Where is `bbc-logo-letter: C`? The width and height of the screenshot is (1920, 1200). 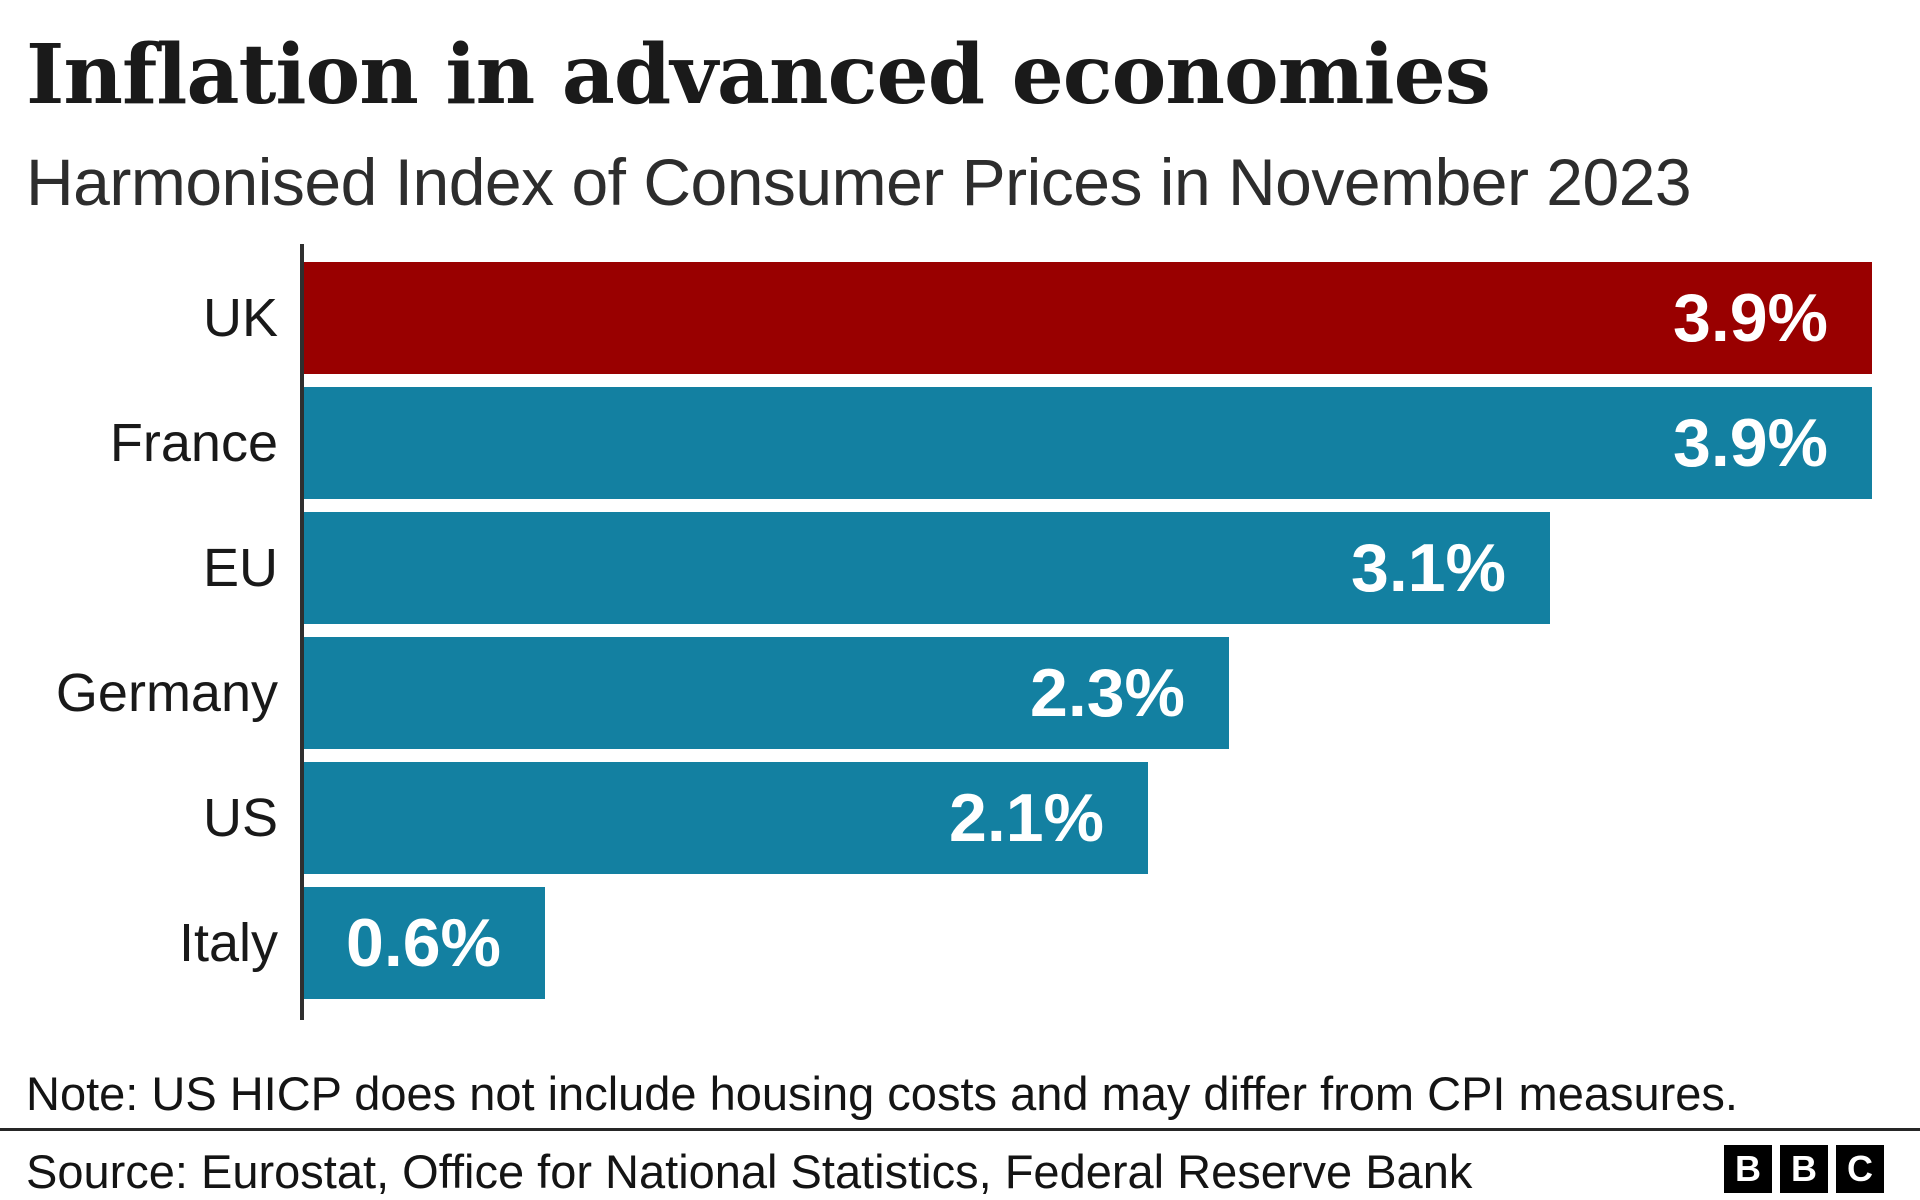 bbc-logo-letter: C is located at coordinates (1860, 1168).